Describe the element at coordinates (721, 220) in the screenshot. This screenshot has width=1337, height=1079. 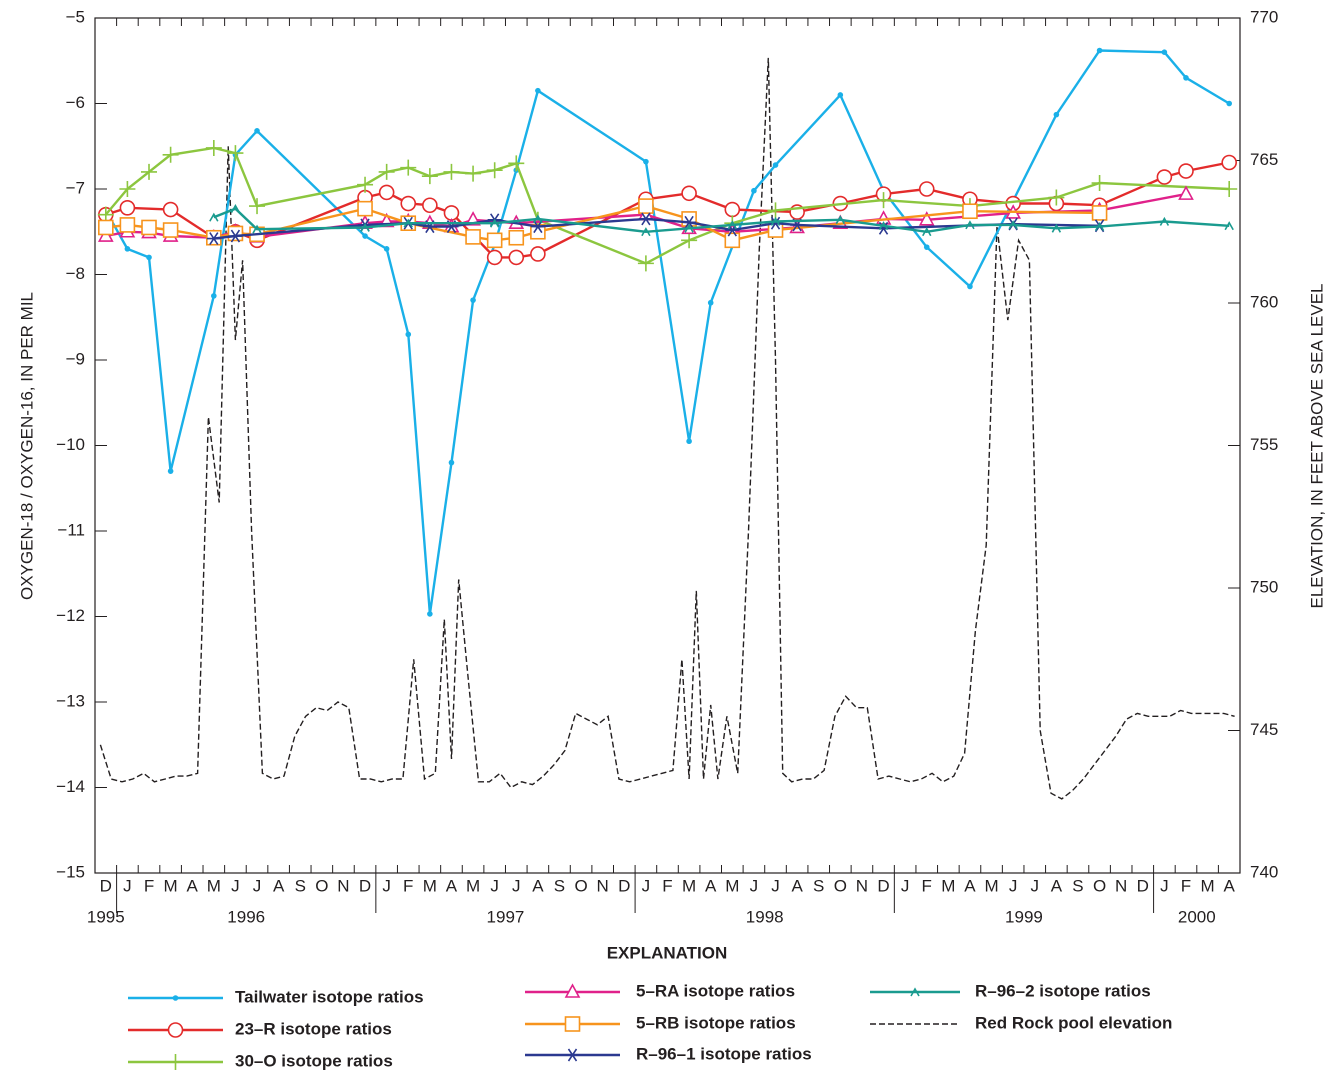
I see `series-line` at that location.